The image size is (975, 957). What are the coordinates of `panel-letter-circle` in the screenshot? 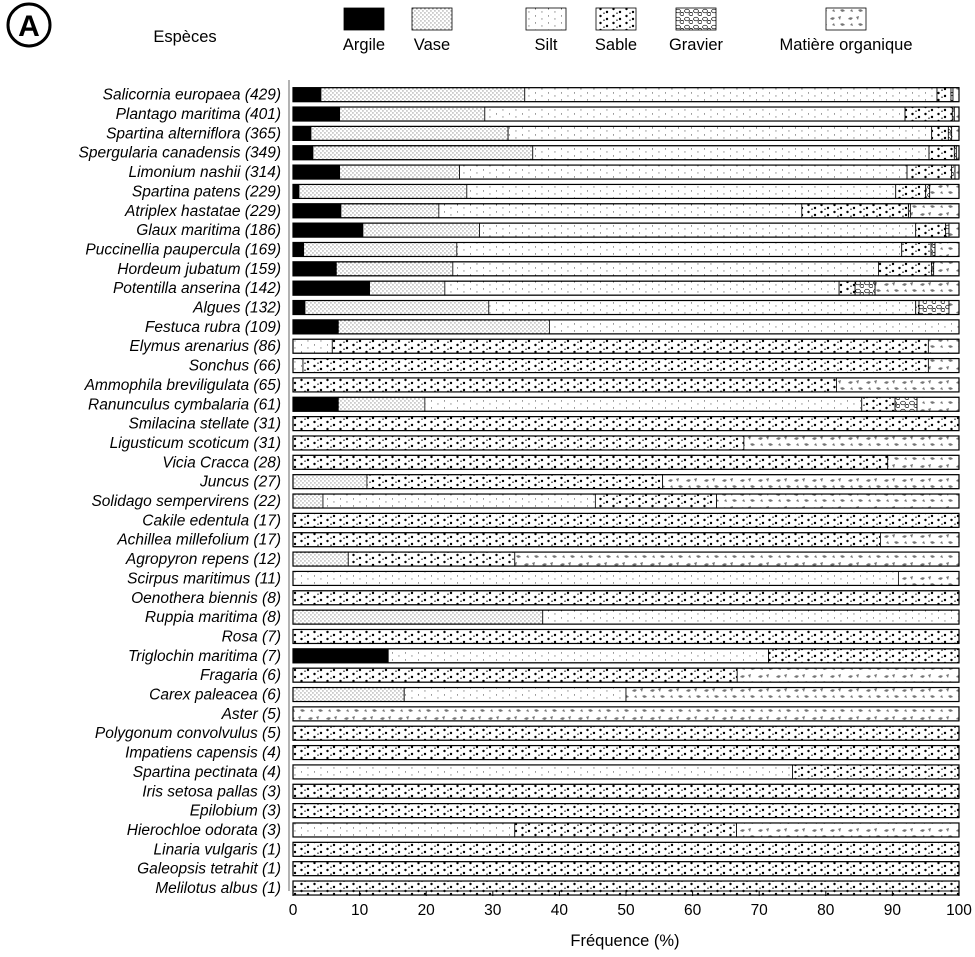 It's located at (29, 25).